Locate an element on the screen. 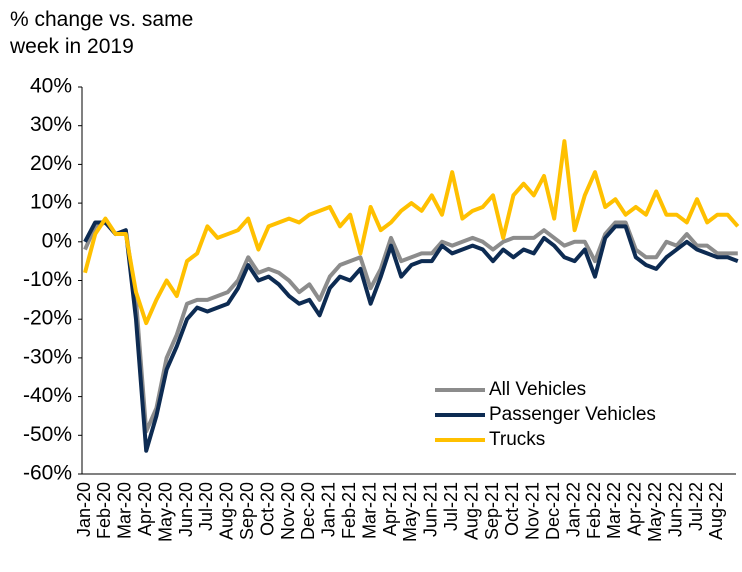 Image resolution: width=742 pixels, height=572 pixels. x-tick-label: Dec-21 is located at coordinates (553, 511).